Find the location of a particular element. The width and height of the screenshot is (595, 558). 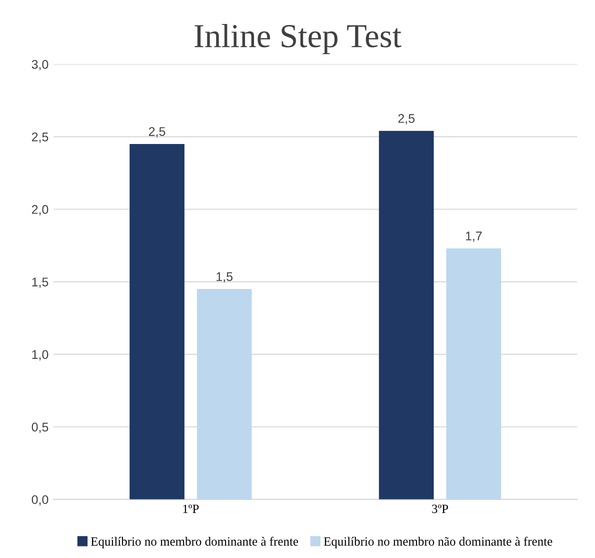

y-tick-label: 1,5 is located at coordinates (40, 283).